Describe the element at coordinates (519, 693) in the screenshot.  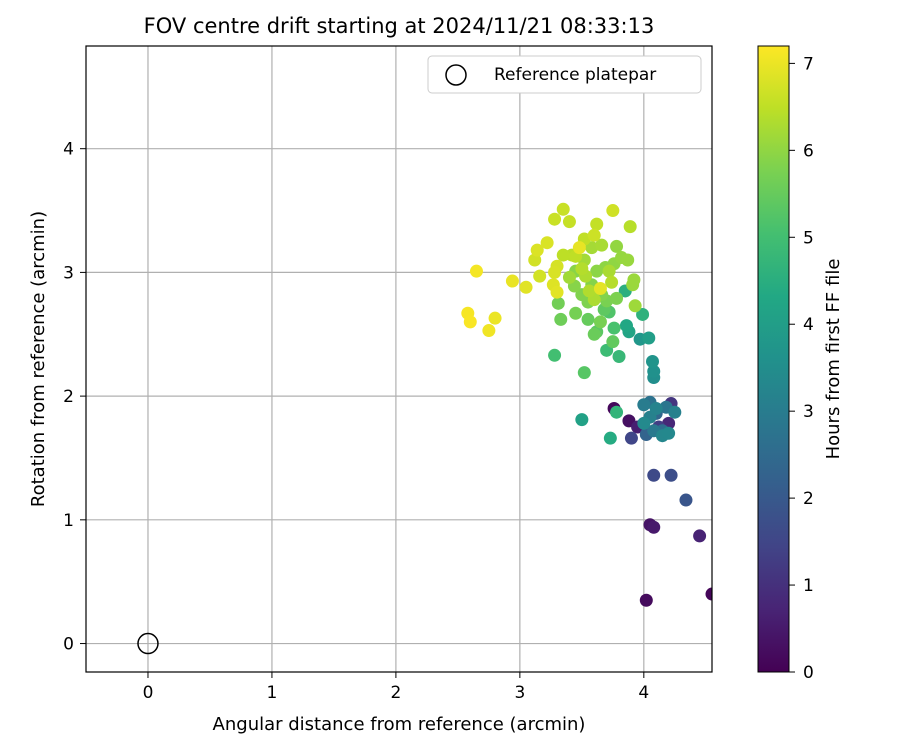
I see `x-tick-label: 3` at that location.